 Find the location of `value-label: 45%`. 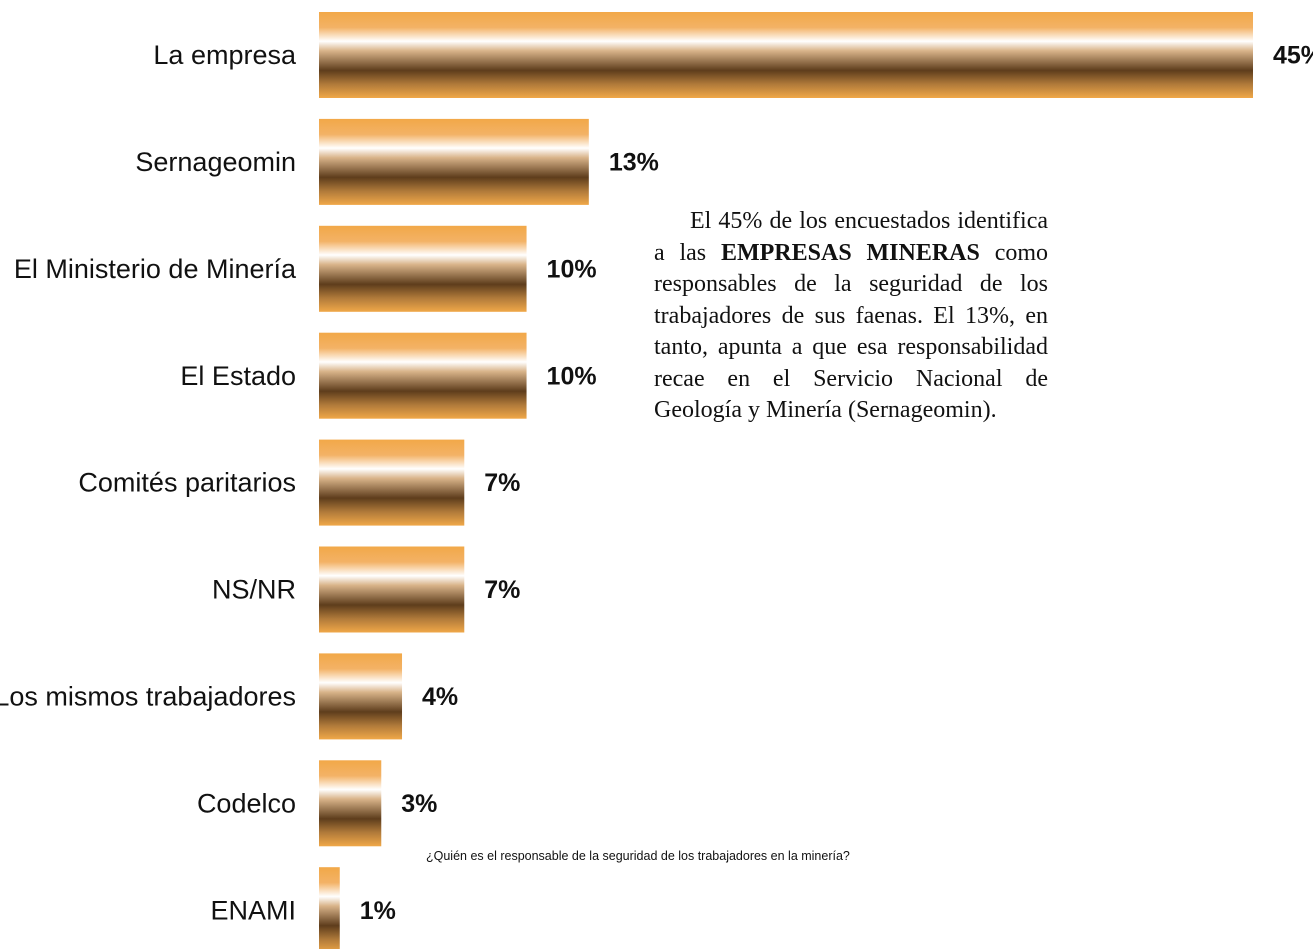

value-label: 45% is located at coordinates (1293, 56).